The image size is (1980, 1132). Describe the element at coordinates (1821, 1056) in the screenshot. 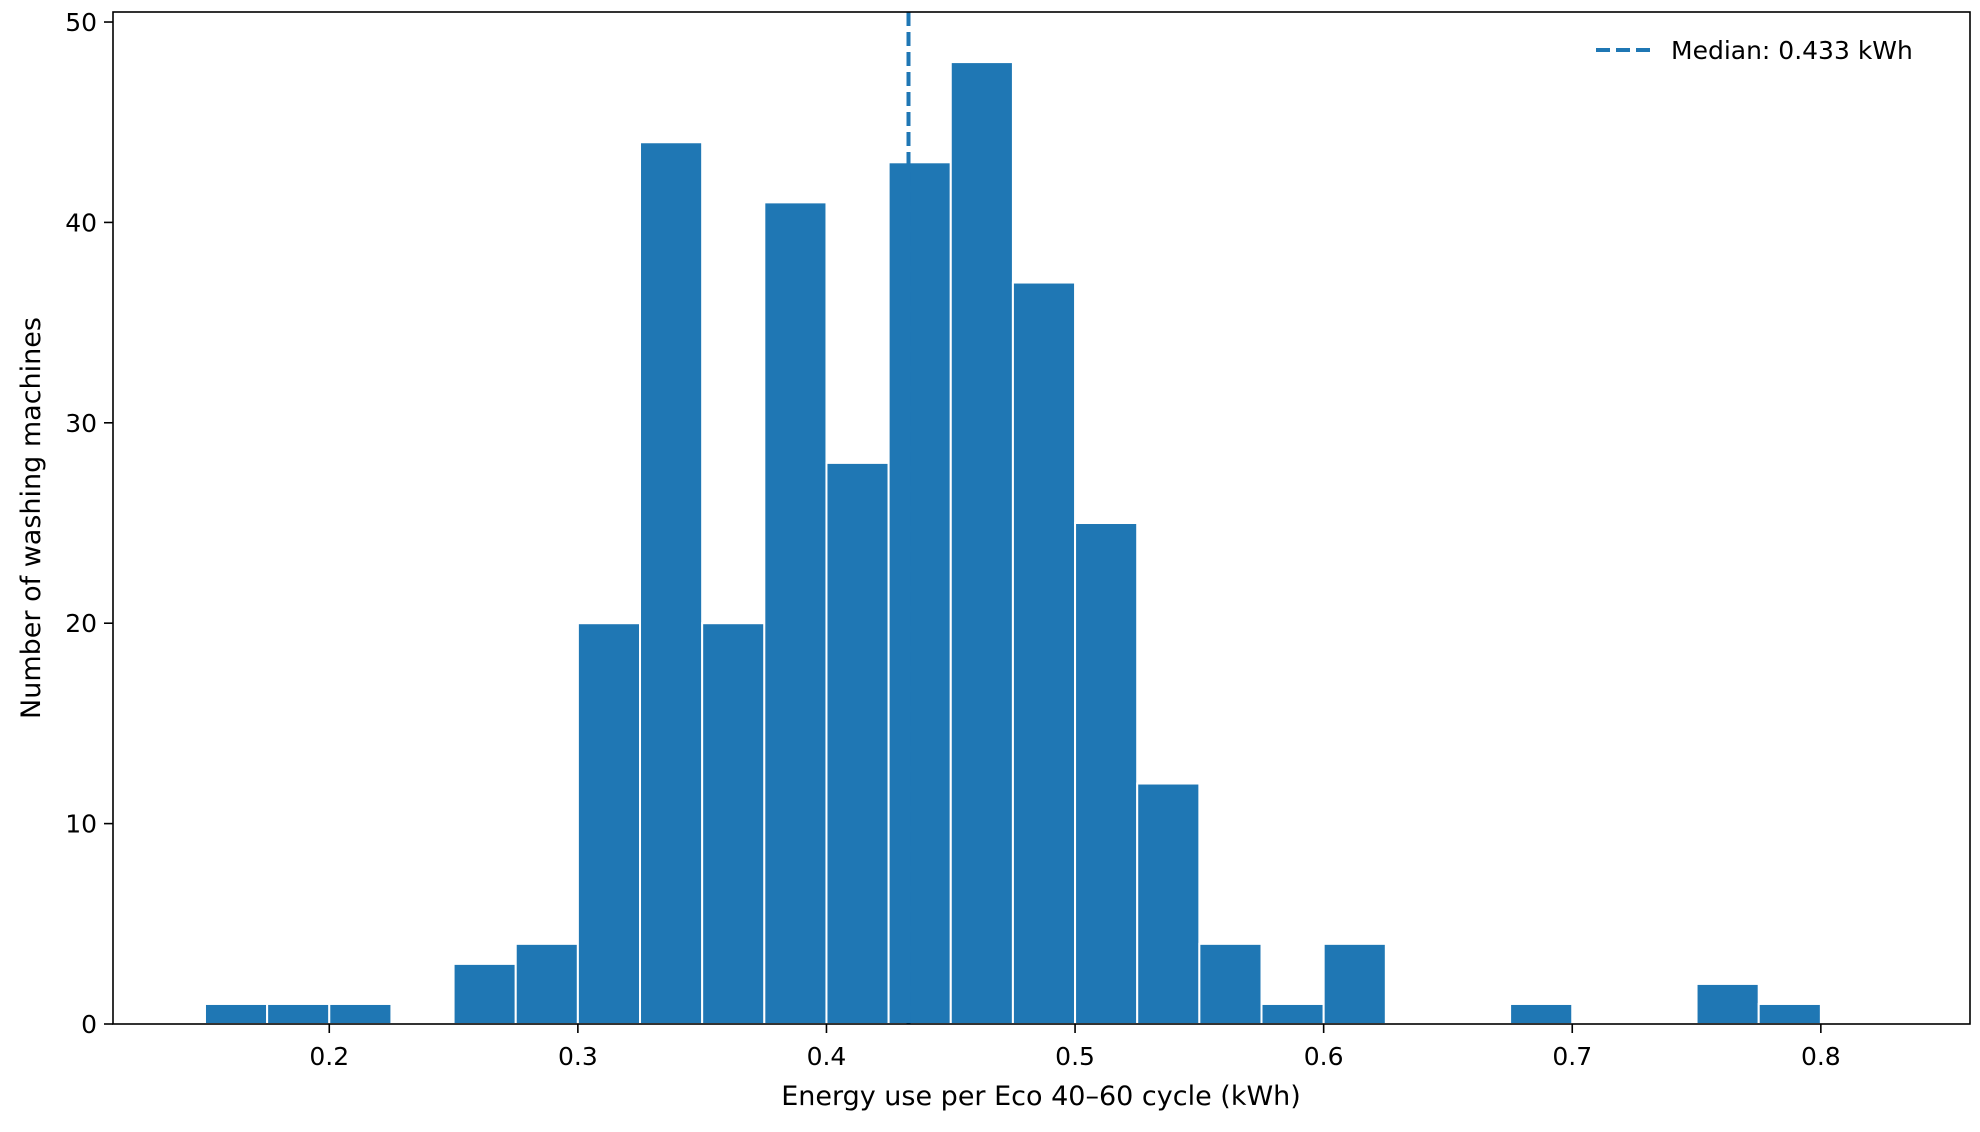

I see `x-tick-label-6: 0.8` at that location.